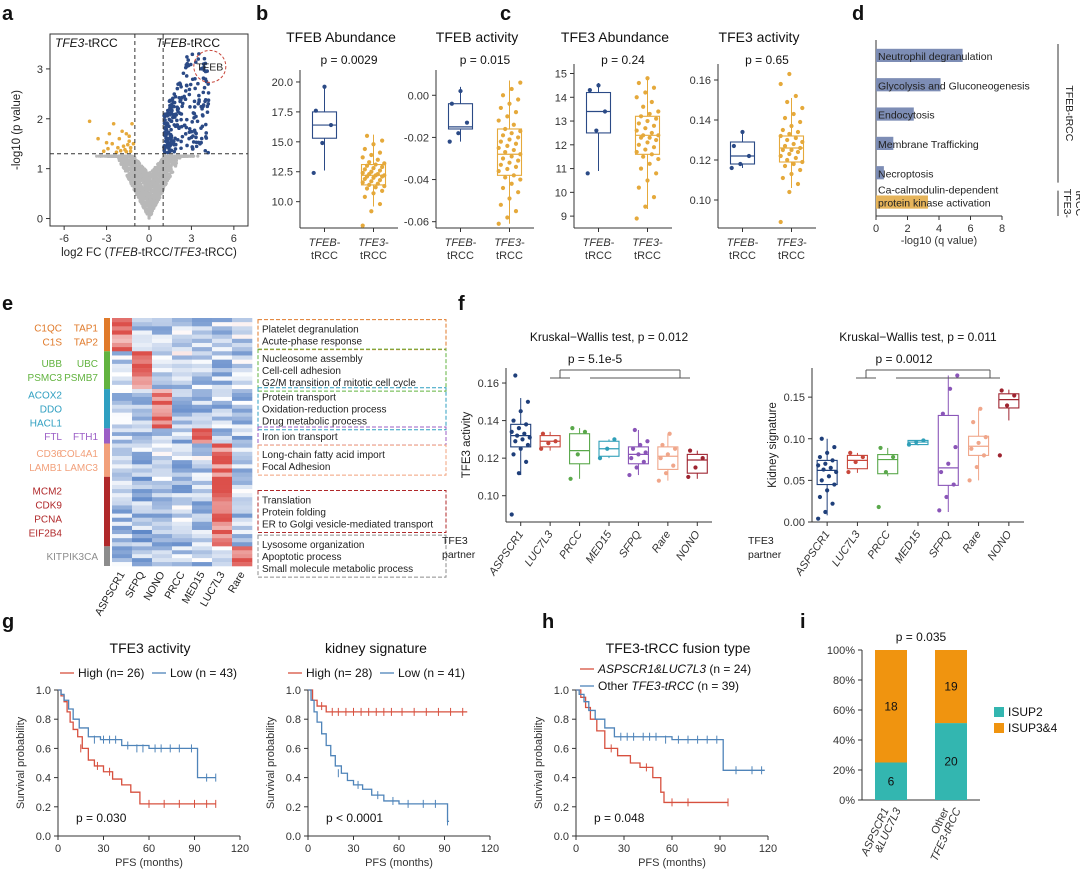  I want to click on d-x-tick-label: 2, so click(907, 229).